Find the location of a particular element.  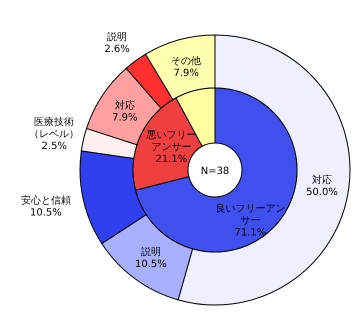

slice-label: その他 is located at coordinates (186, 60).